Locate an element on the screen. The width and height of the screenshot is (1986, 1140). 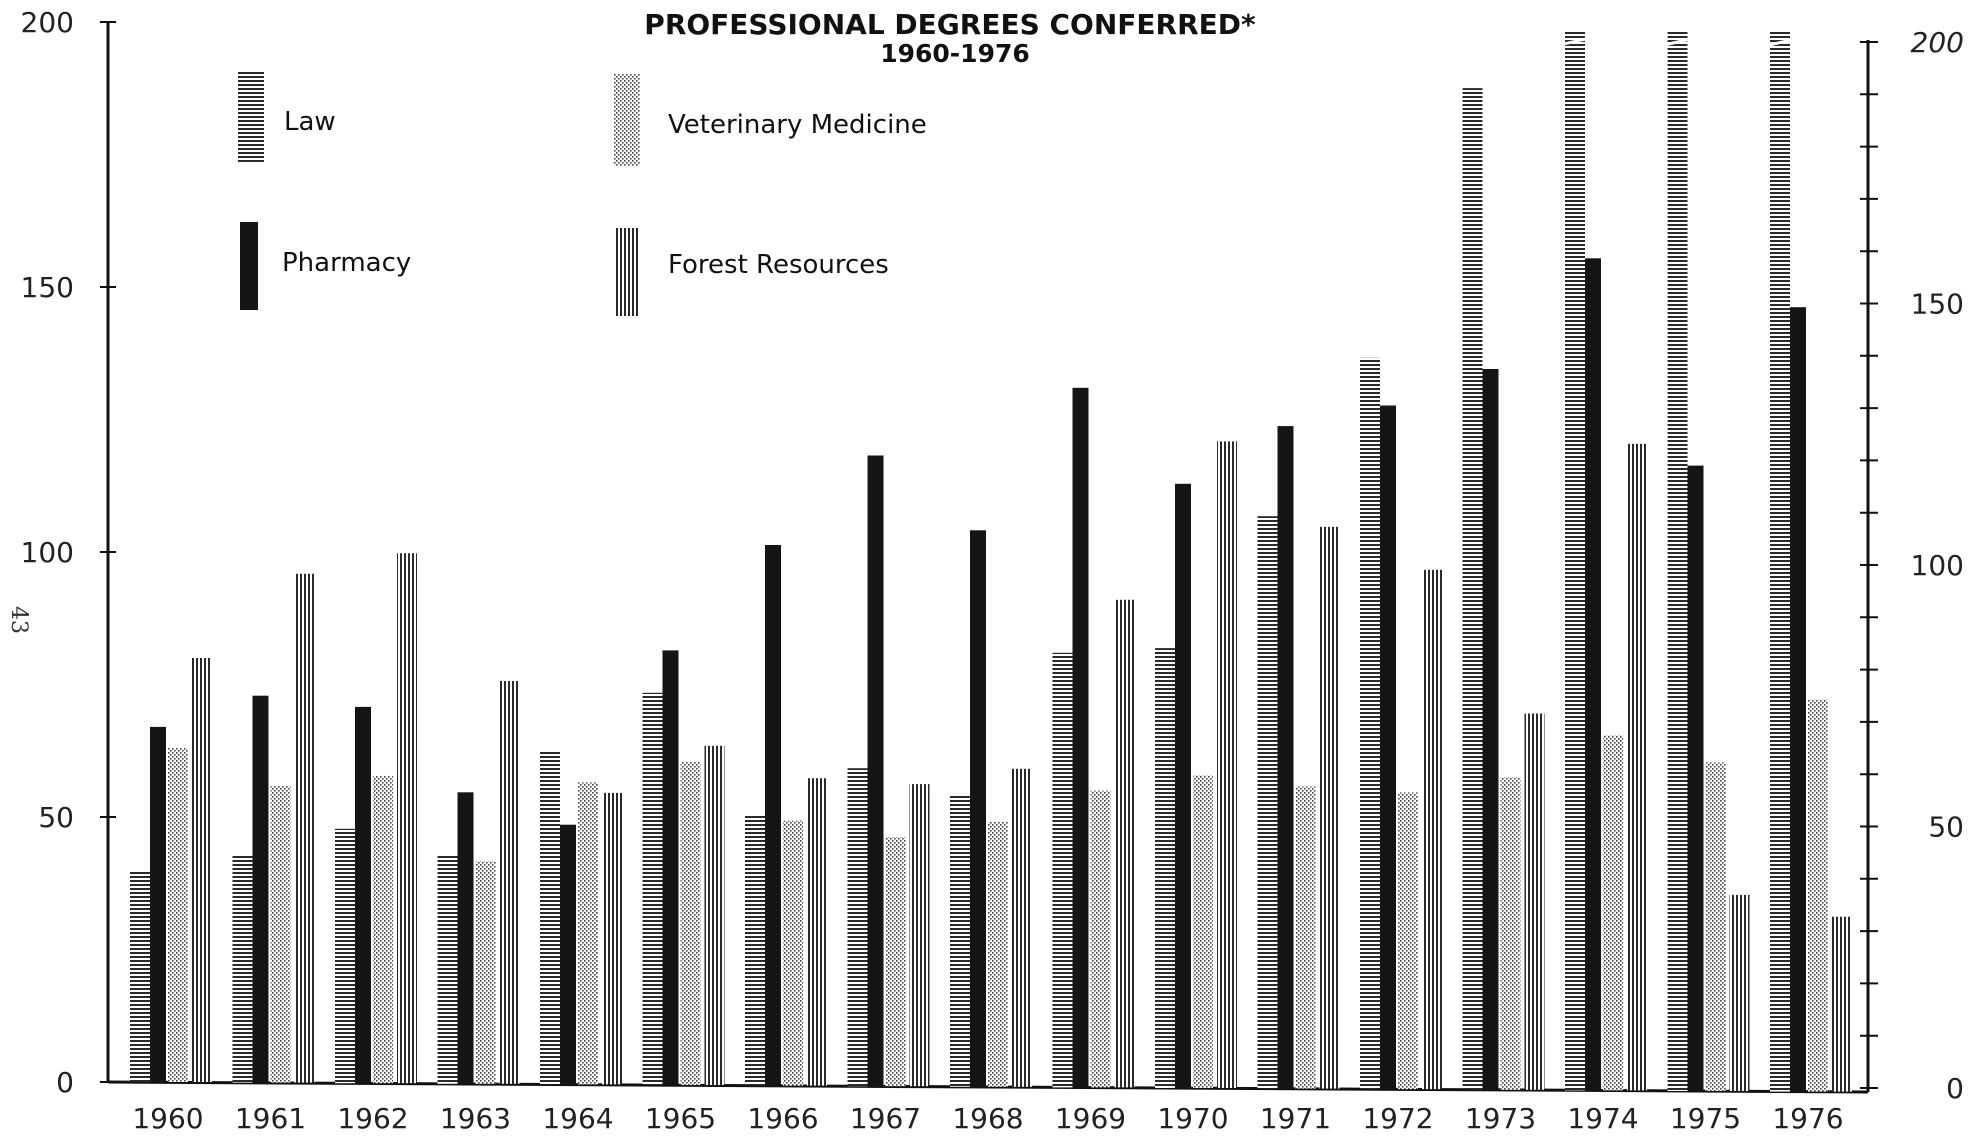
bar-veterinary-medicine-1962 is located at coordinates (383, 929).